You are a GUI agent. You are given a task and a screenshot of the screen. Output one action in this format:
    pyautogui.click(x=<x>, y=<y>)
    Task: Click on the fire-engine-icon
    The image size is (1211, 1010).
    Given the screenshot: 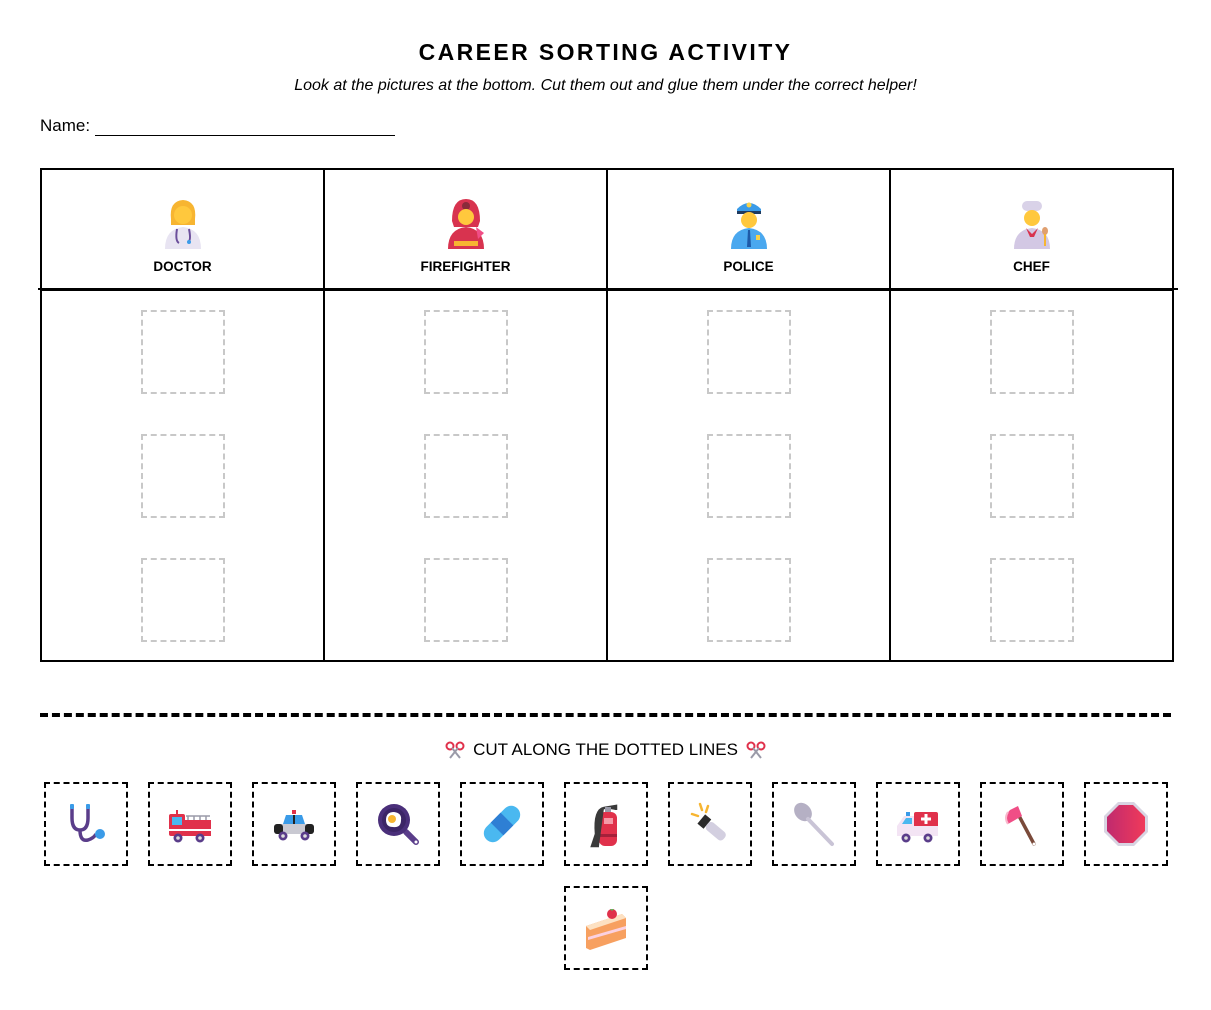 What is the action you would take?
    pyautogui.click(x=190, y=826)
    